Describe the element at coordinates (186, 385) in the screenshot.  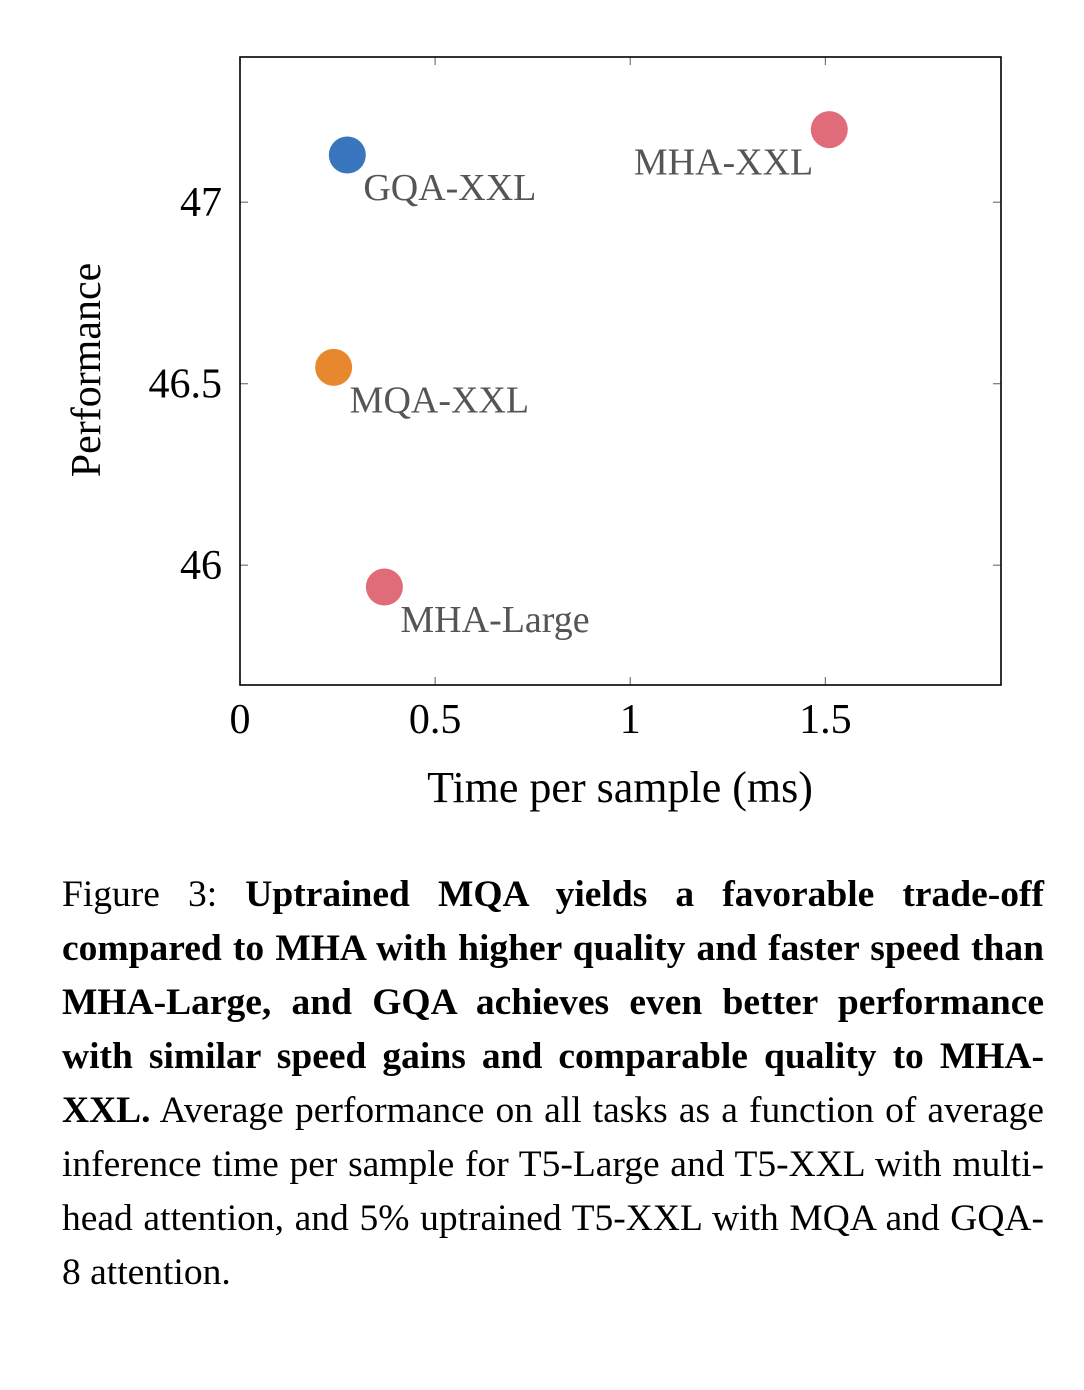
I see `y-tick-label: 46.5` at that location.